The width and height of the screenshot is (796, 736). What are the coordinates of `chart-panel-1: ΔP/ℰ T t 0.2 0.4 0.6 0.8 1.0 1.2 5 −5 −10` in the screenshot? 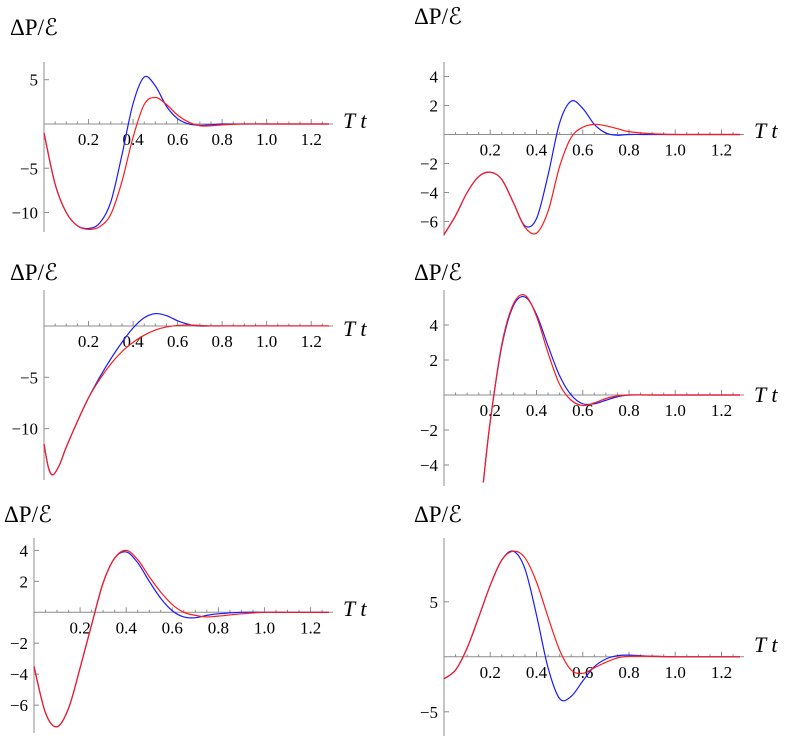 It's located at (188, 123).